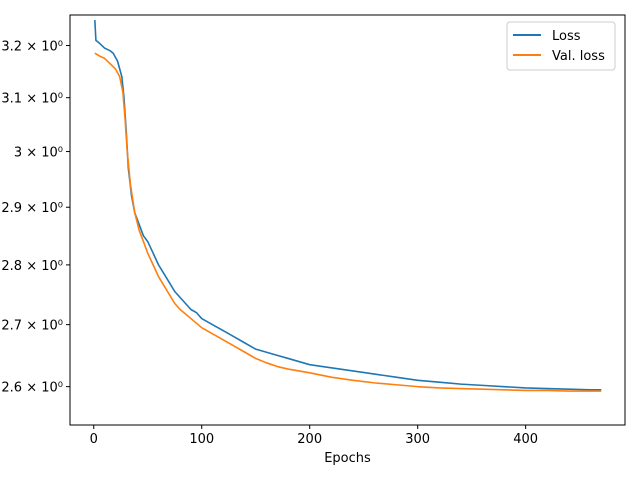 The height and width of the screenshot is (480, 640). I want to click on legend-label: Val. loss, so click(578, 56).